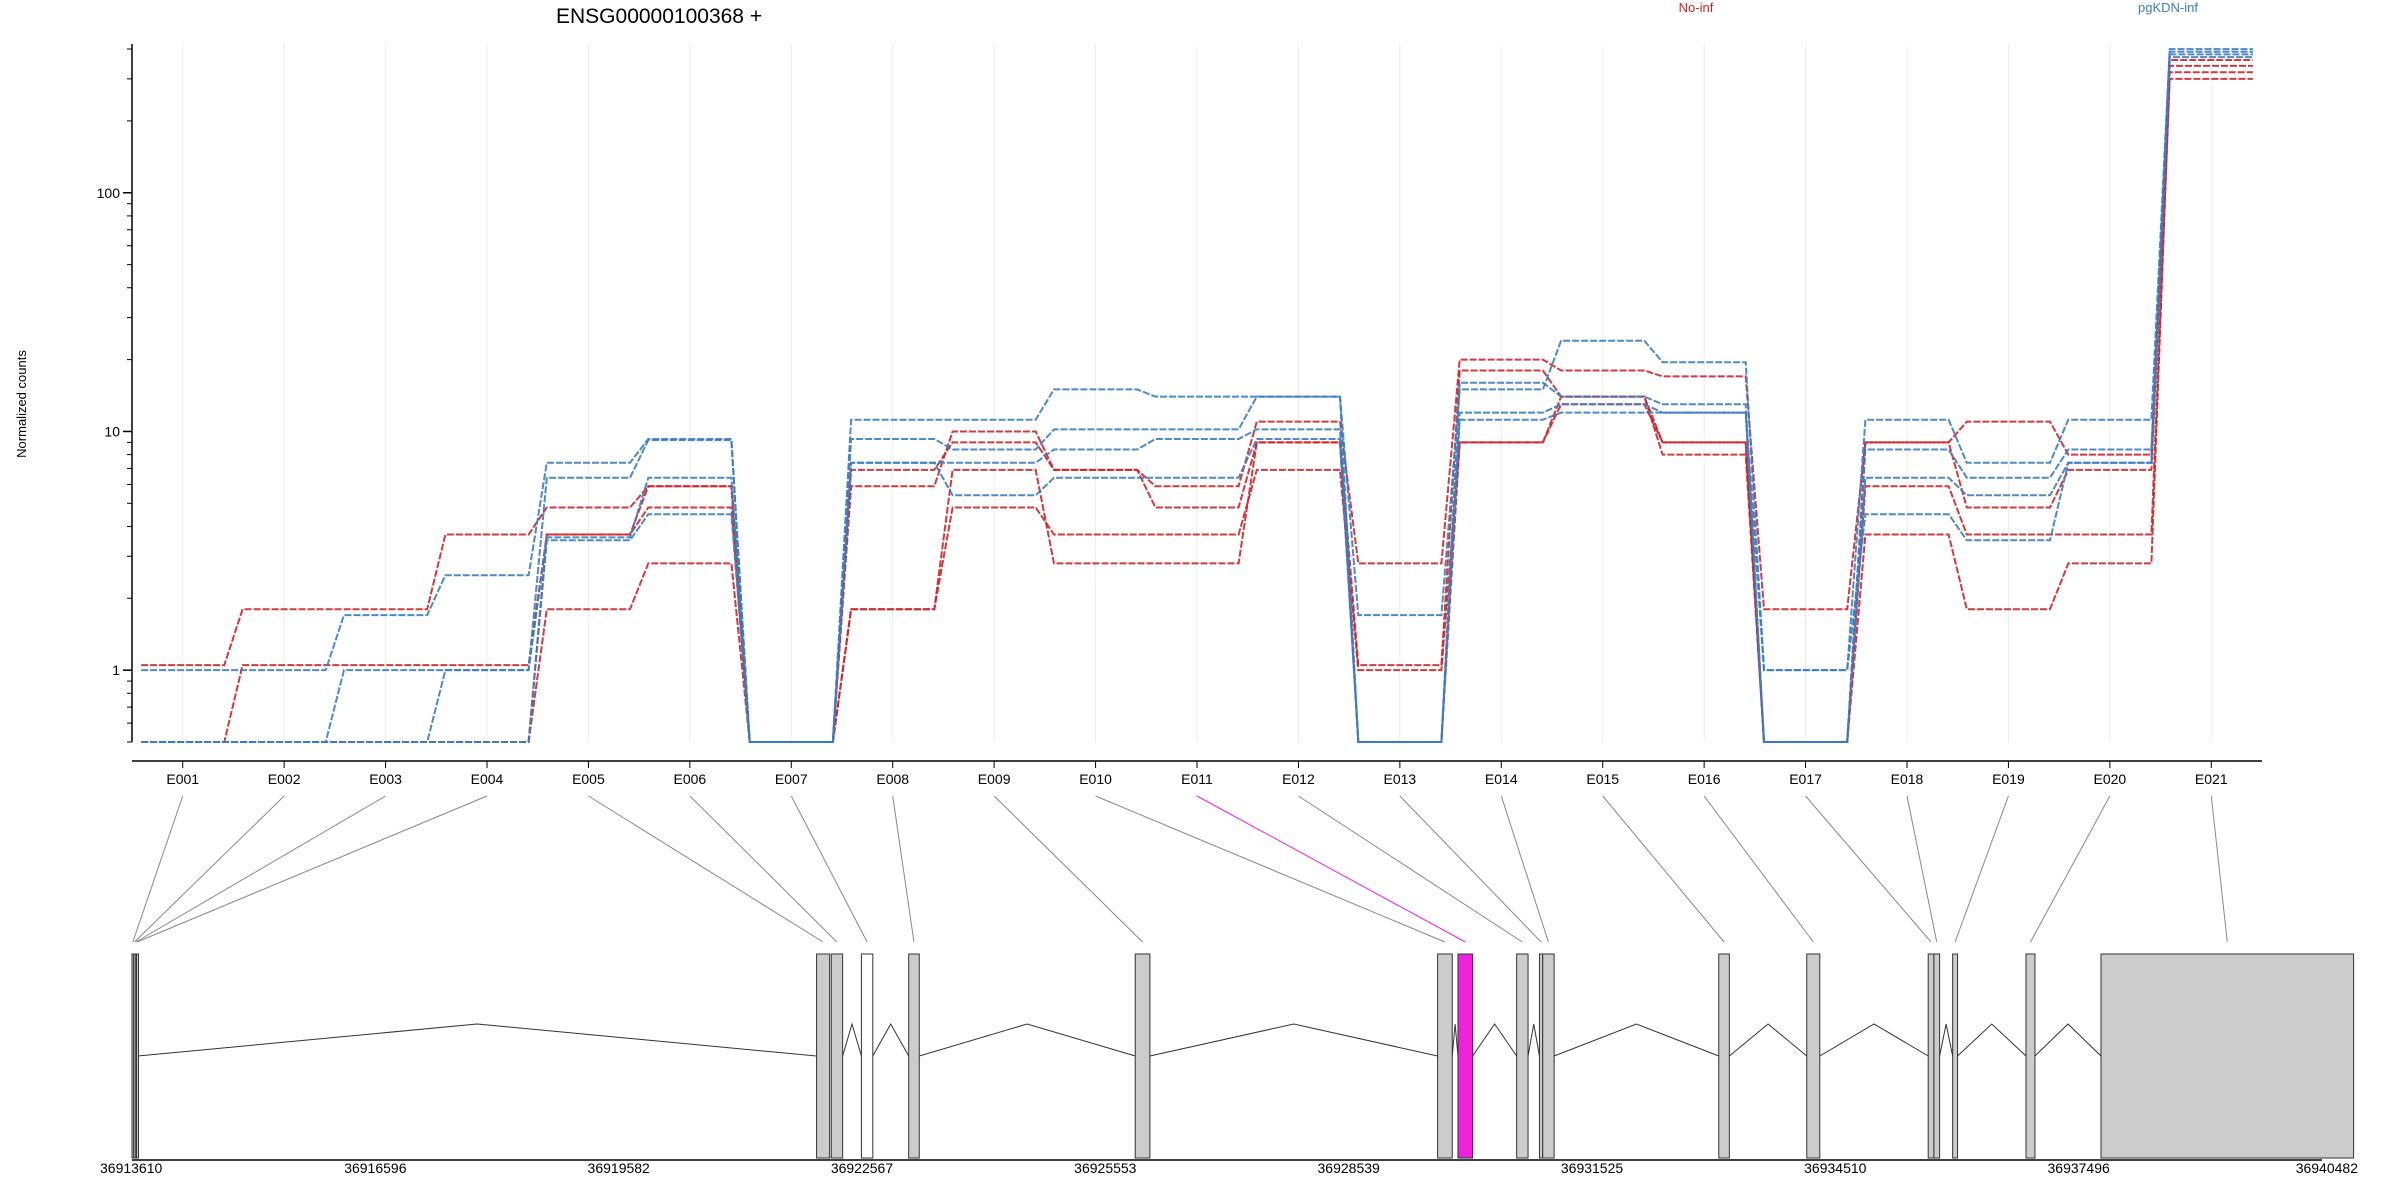 This screenshot has height=1200, width=2400. What do you see at coordinates (2168, 7) in the screenshot?
I see `legend-item-pgkdn-inf: pgKDN-inf` at bounding box center [2168, 7].